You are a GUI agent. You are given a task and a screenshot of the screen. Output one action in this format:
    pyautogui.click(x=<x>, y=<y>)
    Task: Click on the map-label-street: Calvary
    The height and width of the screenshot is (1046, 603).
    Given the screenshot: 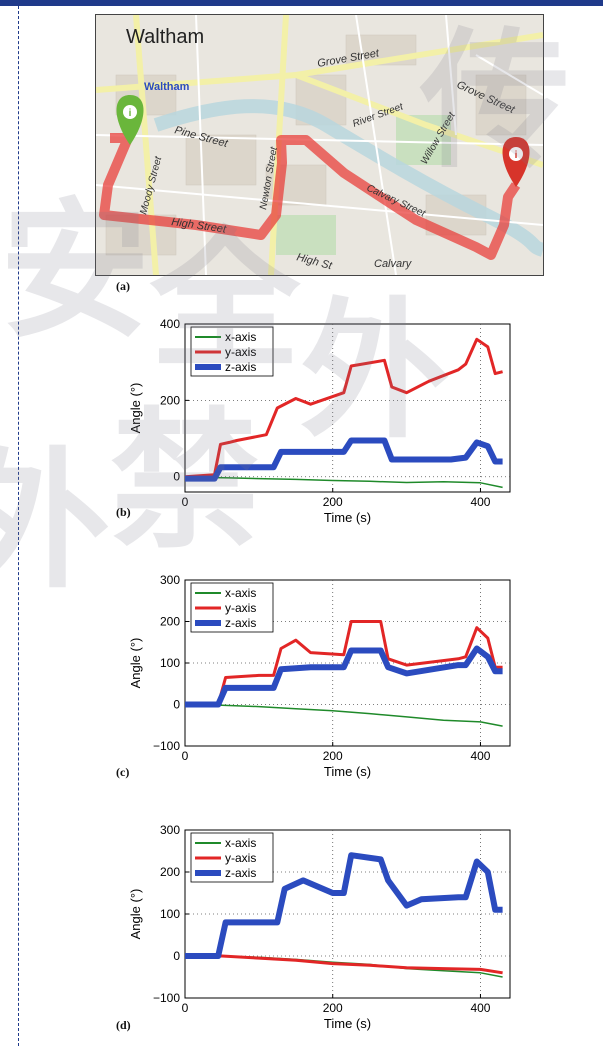 What is the action you would take?
    pyautogui.click(x=393, y=264)
    